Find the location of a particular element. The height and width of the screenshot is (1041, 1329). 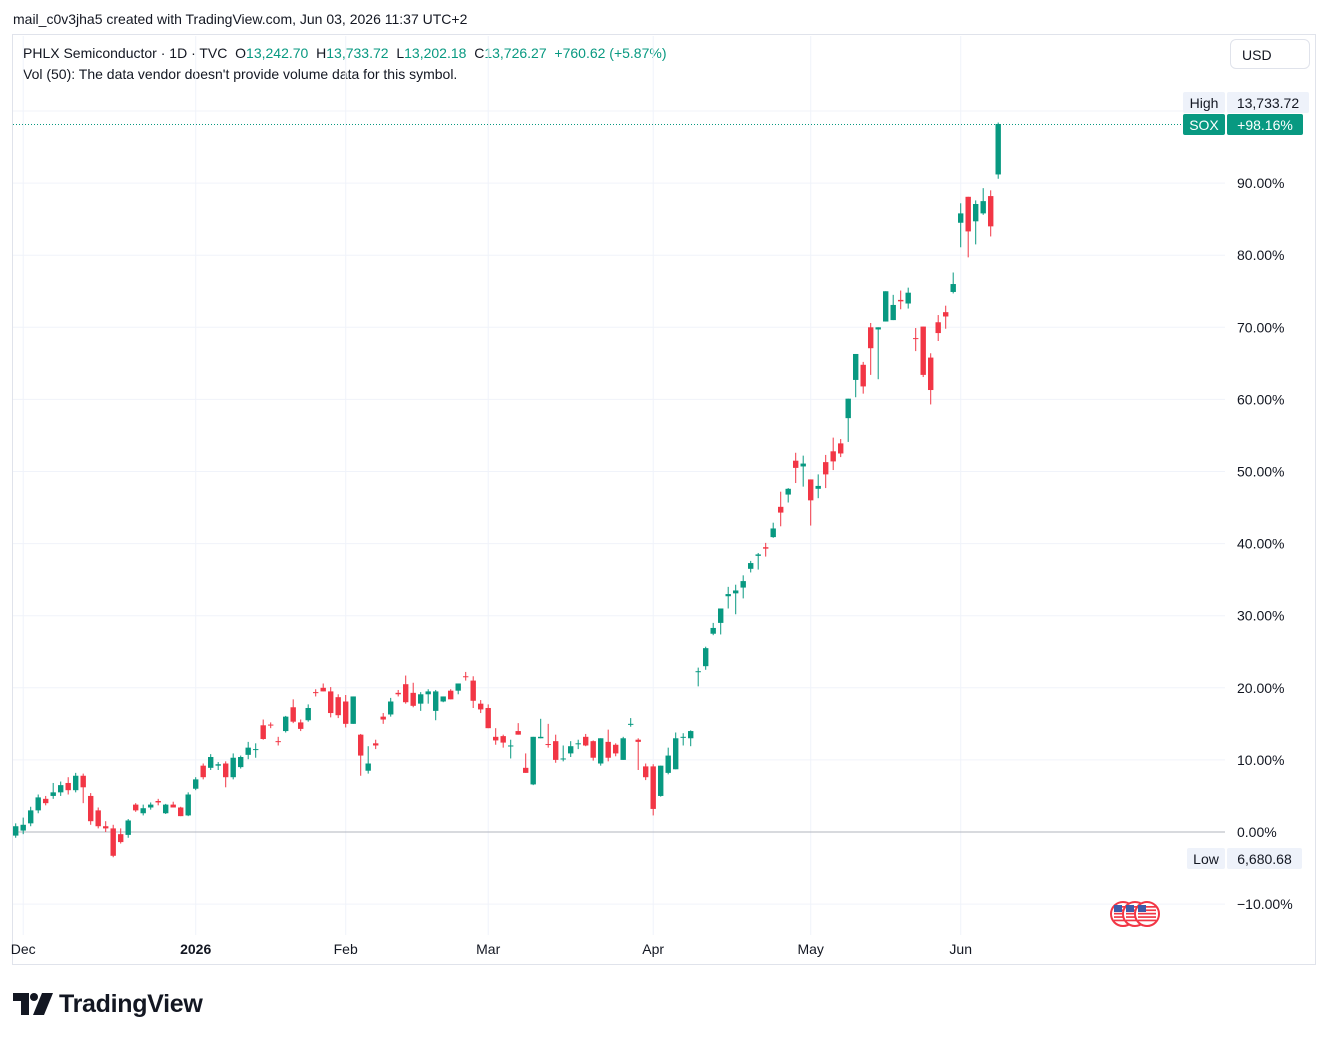

tradingview-logo: TradingView is located at coordinates (108, 1004).